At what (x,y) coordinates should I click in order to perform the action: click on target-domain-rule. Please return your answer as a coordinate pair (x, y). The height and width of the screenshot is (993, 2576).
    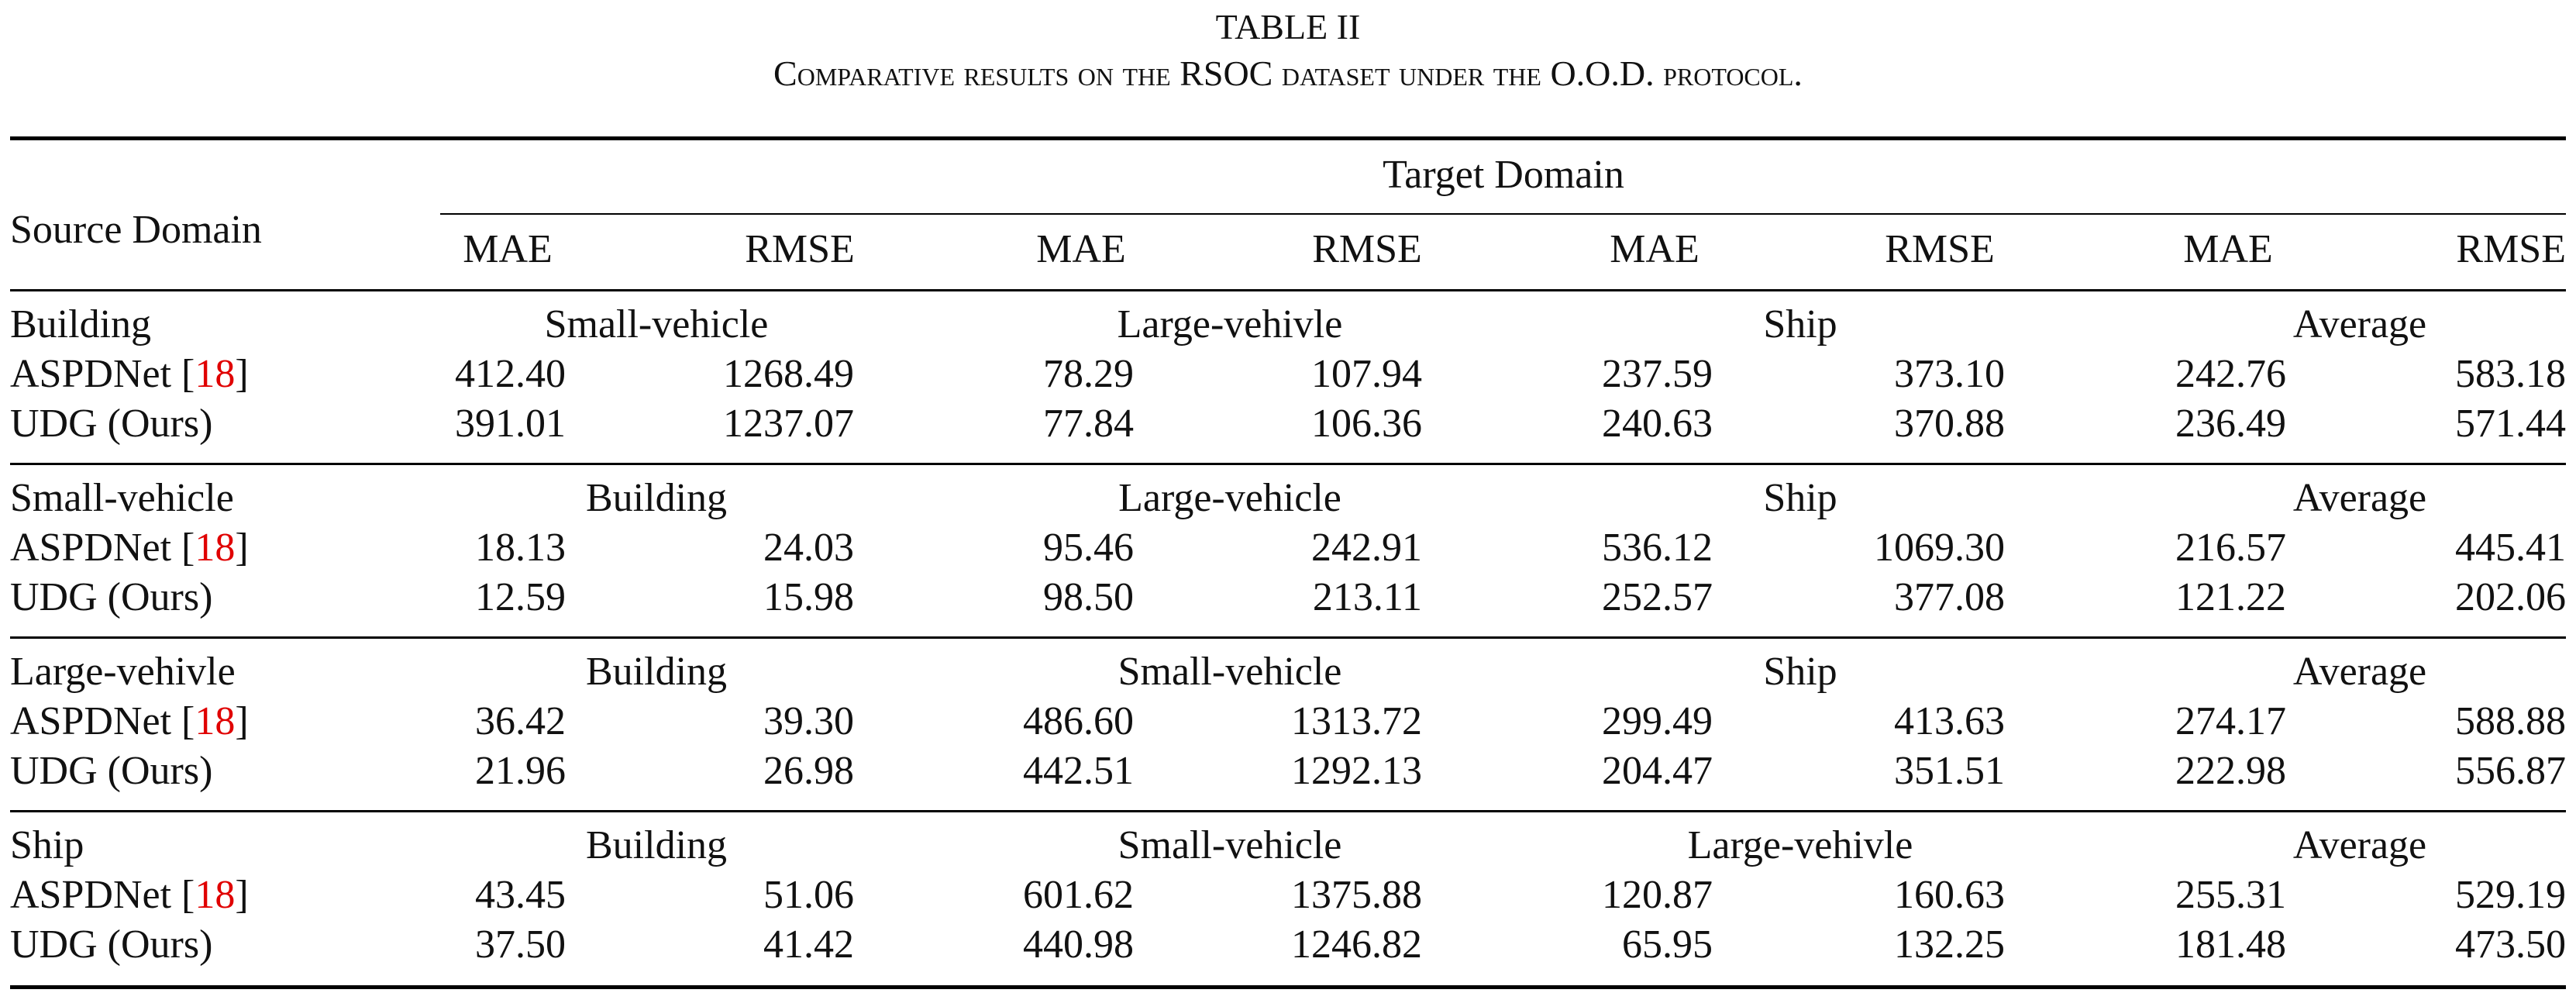
    Looking at the image, I should click on (1503, 214).